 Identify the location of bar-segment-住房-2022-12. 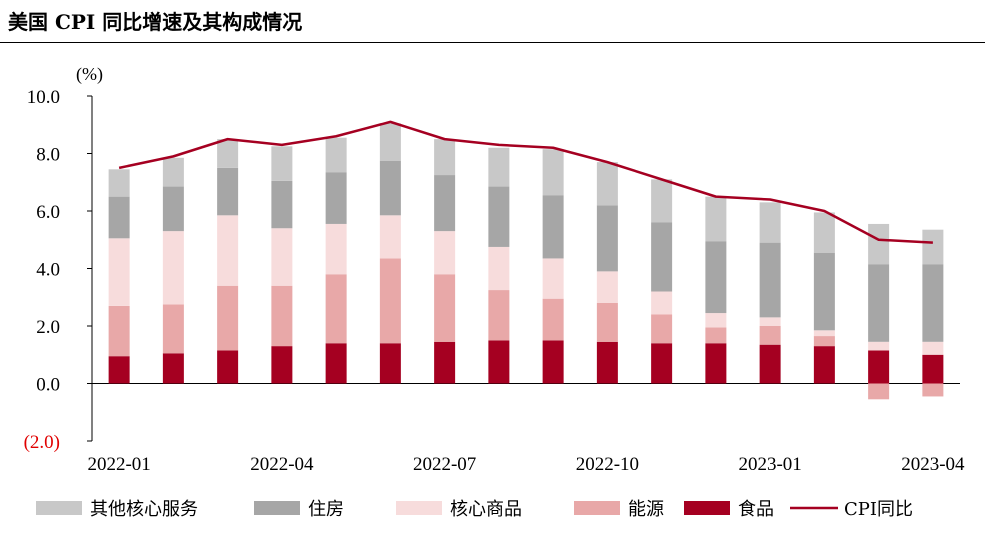
(716, 277).